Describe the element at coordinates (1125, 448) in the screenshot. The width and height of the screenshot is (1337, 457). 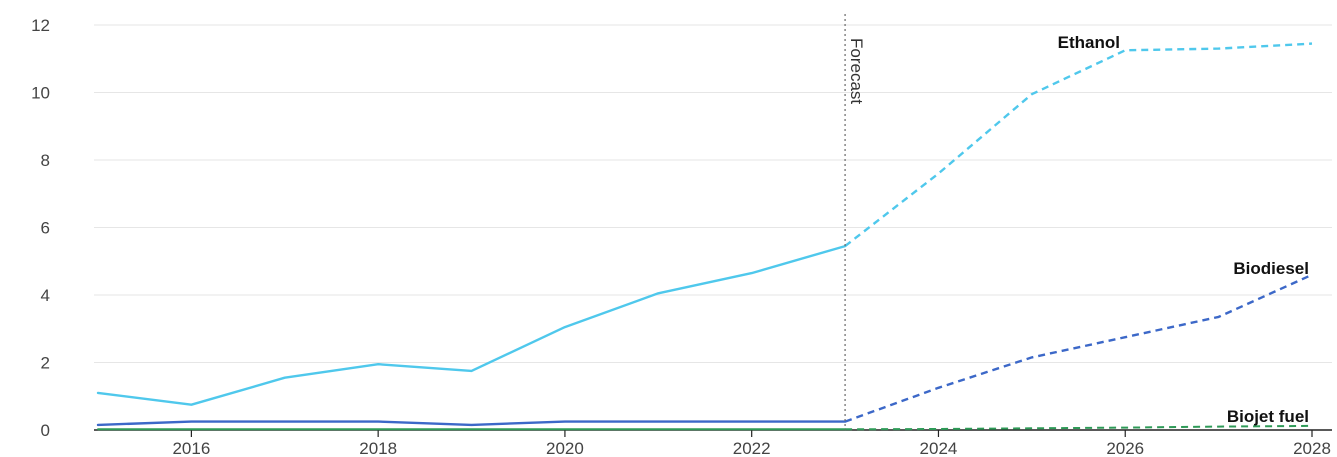
I see `x-tick-label: 2026` at that location.